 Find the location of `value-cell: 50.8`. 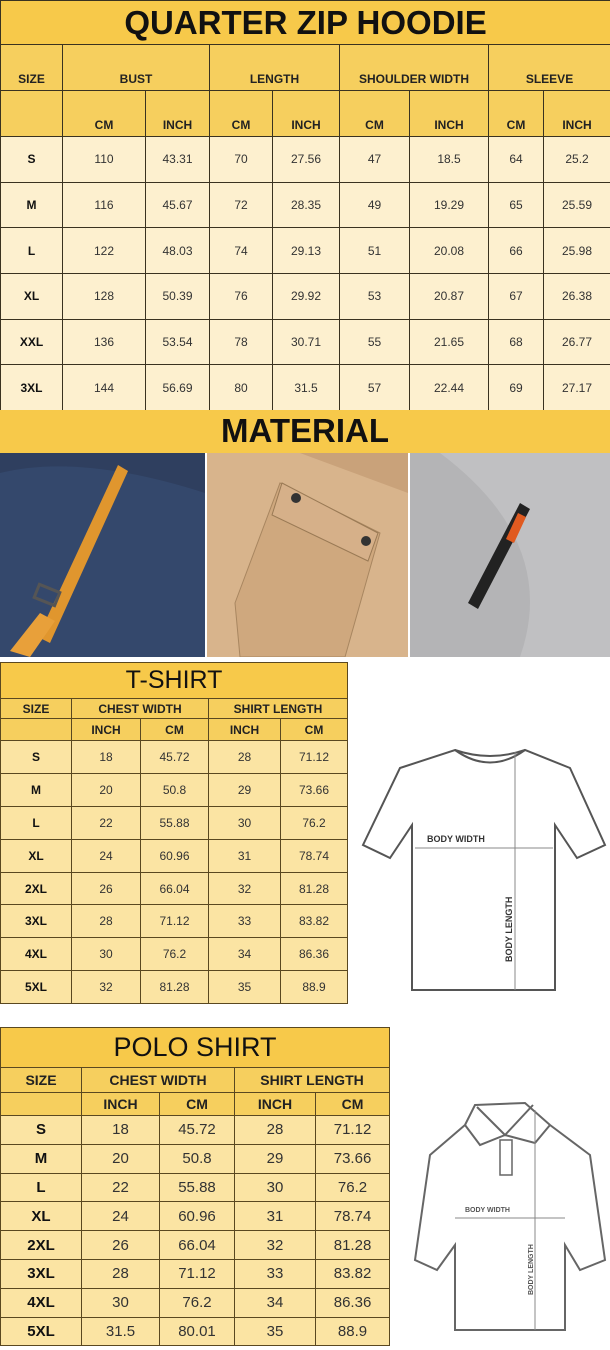

value-cell: 50.8 is located at coordinates (174, 789).